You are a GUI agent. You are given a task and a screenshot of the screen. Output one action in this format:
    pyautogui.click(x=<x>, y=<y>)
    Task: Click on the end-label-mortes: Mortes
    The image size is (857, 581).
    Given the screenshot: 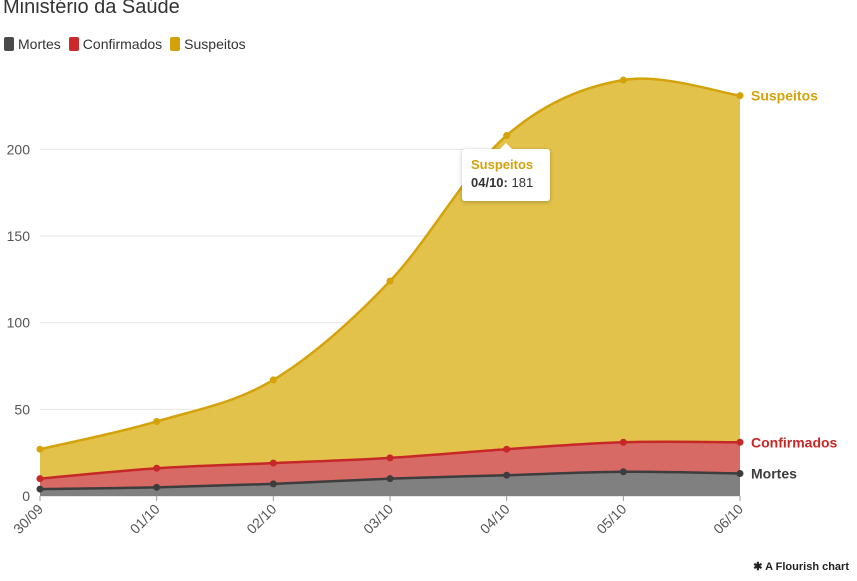 What is the action you would take?
    pyautogui.click(x=774, y=473)
    